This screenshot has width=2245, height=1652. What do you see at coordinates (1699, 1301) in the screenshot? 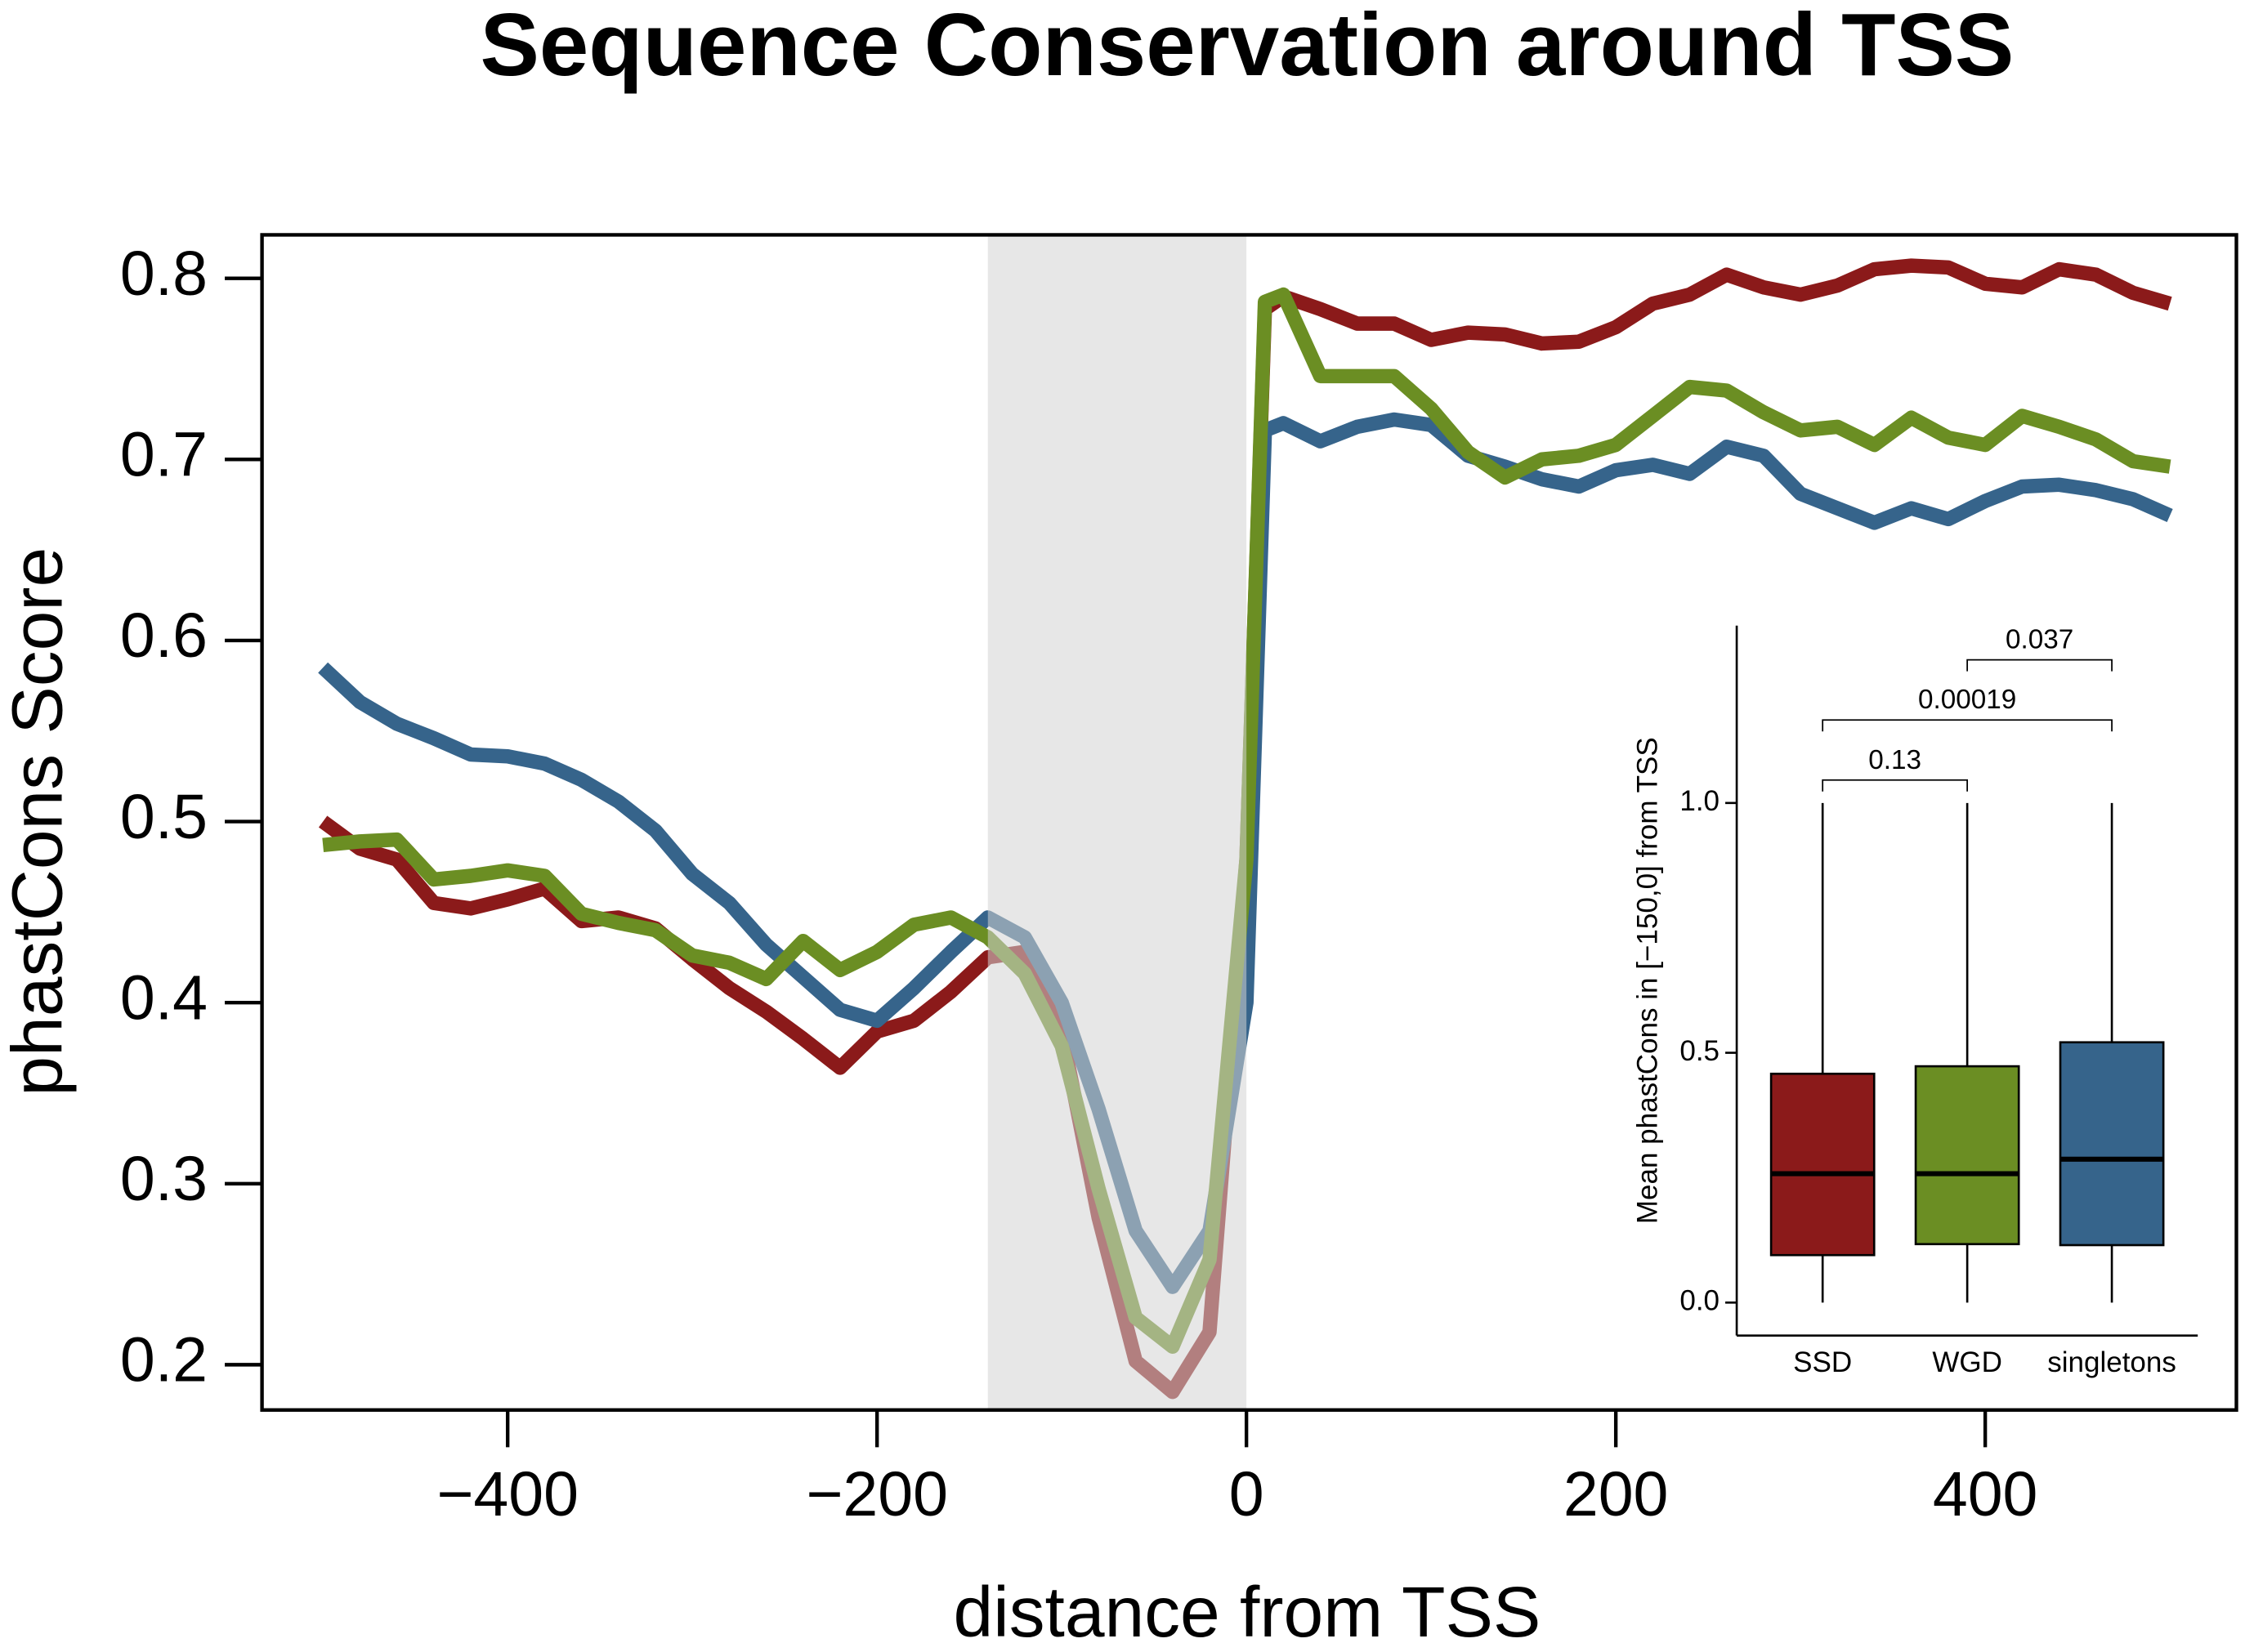
I see `inset-y-tick-label: 0.0` at bounding box center [1699, 1301].